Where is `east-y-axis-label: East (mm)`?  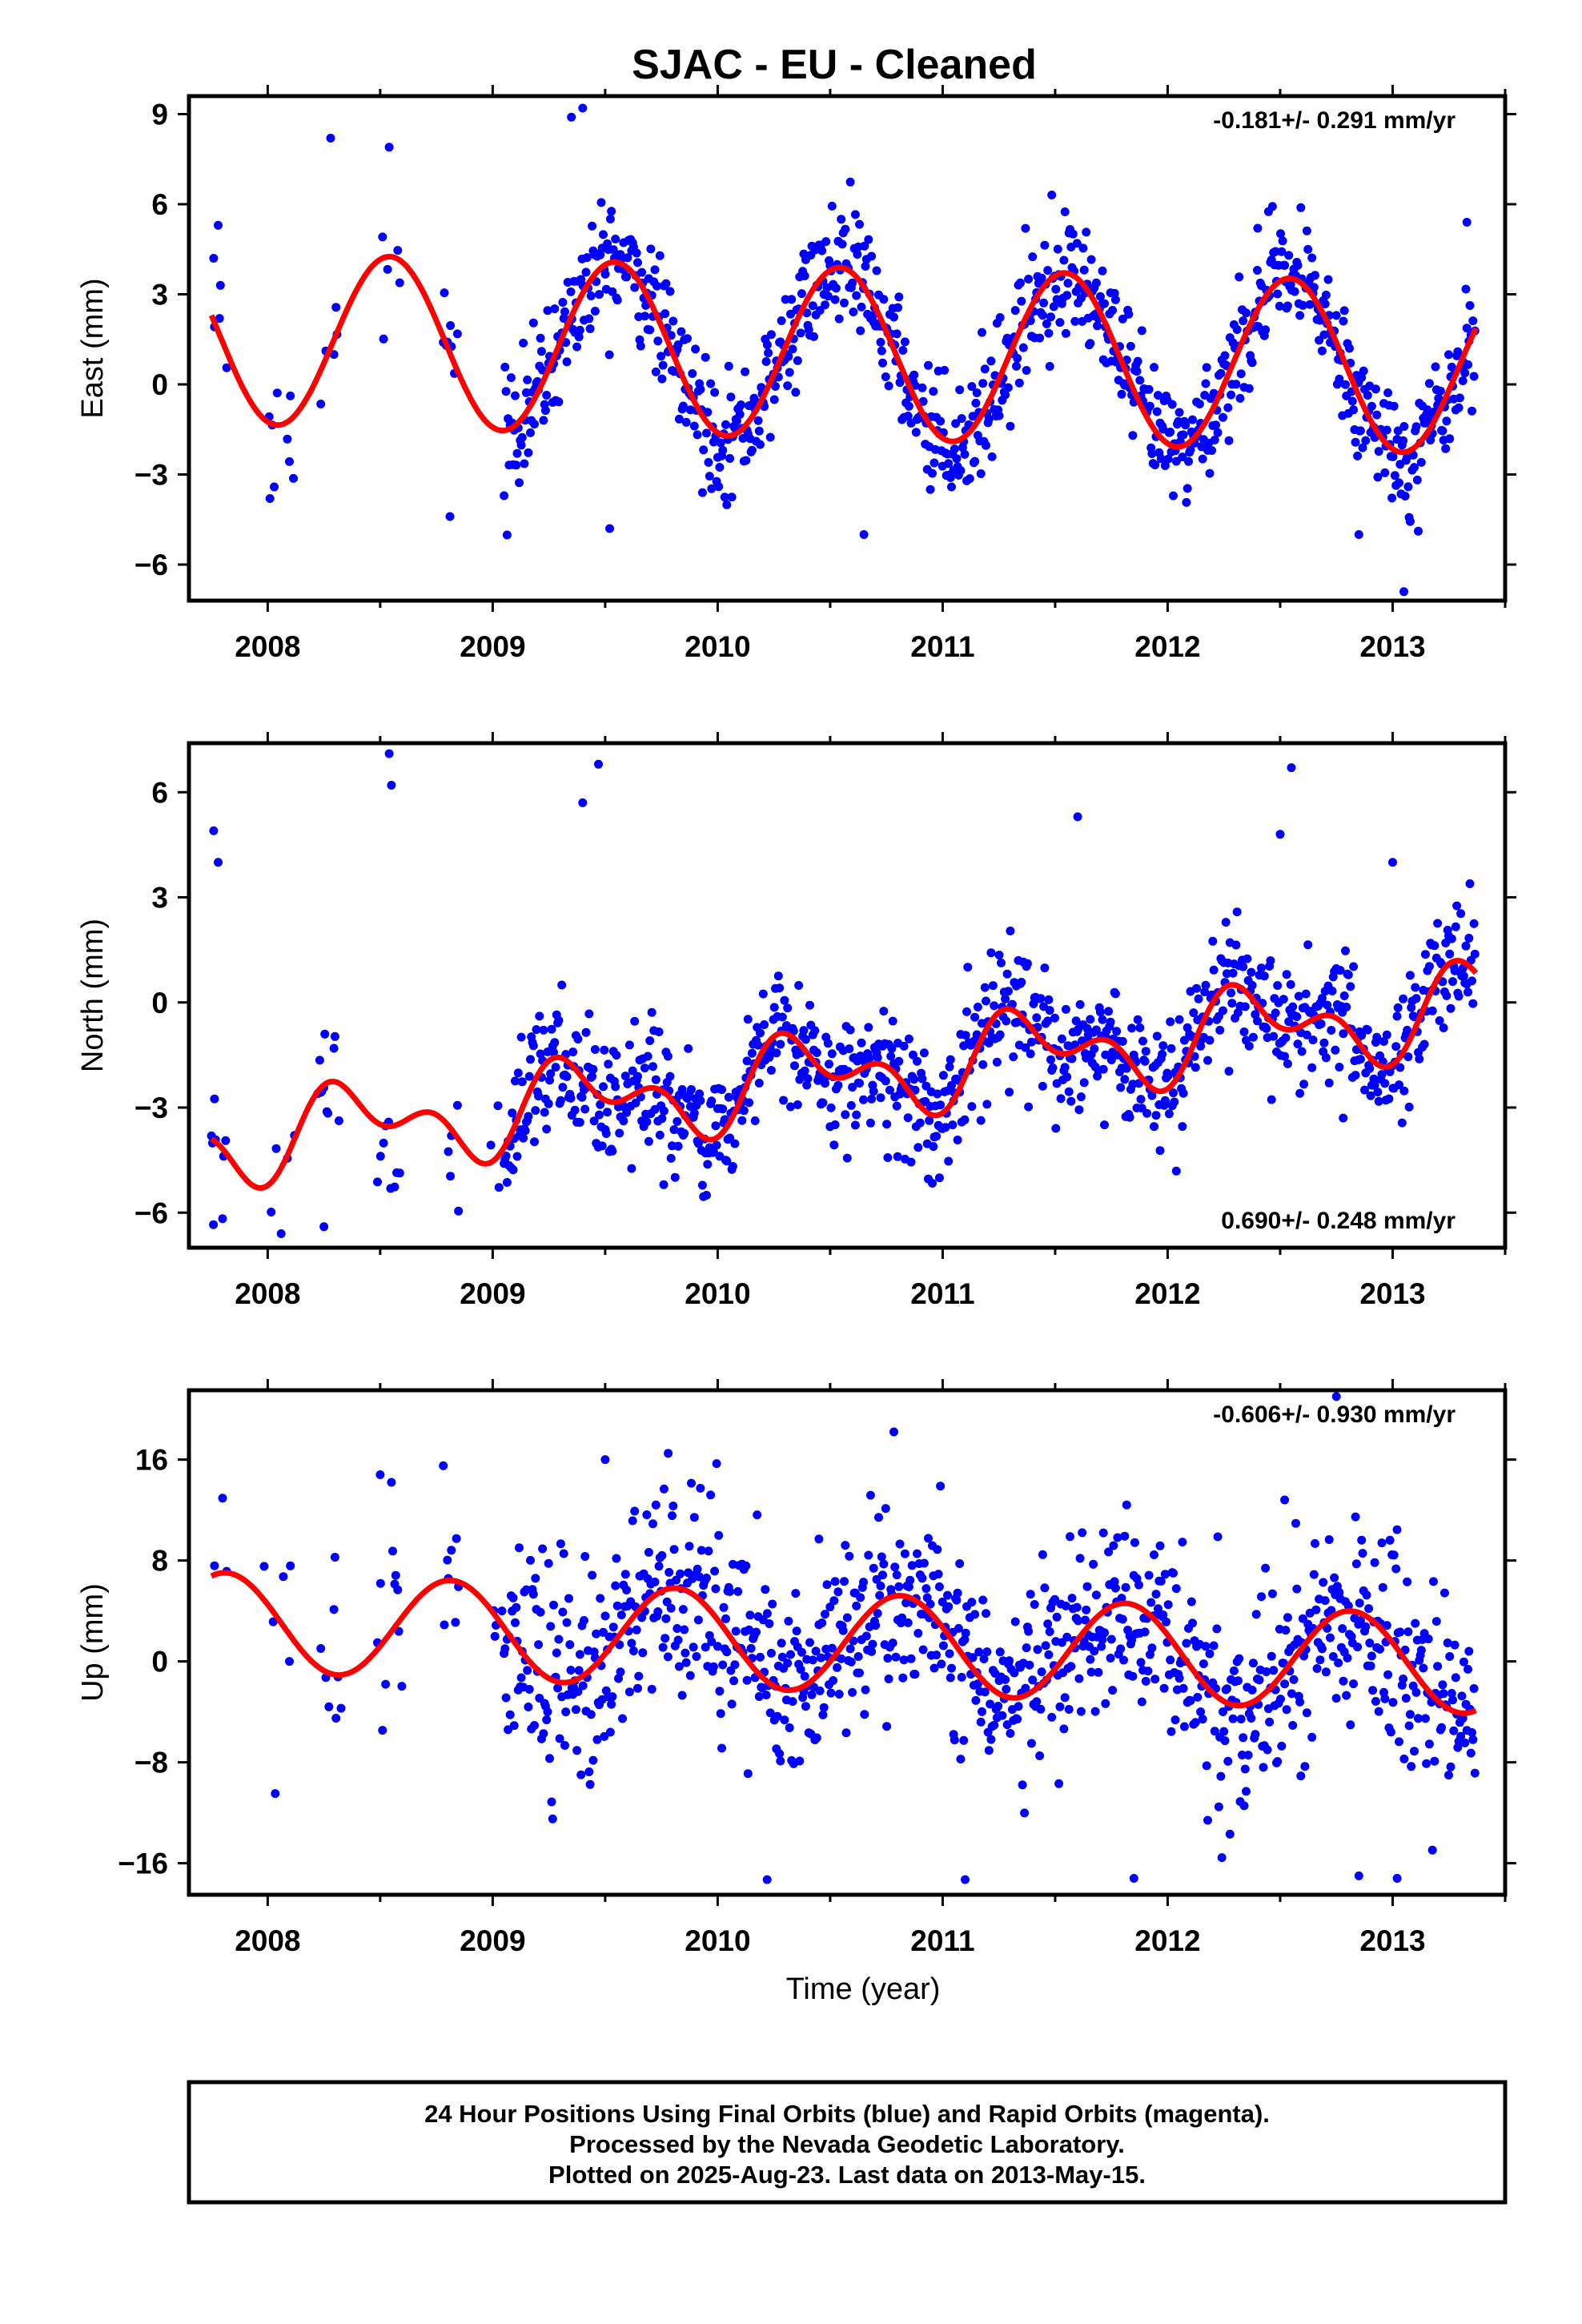
east-y-axis-label: East (mm) is located at coordinates (93, 348).